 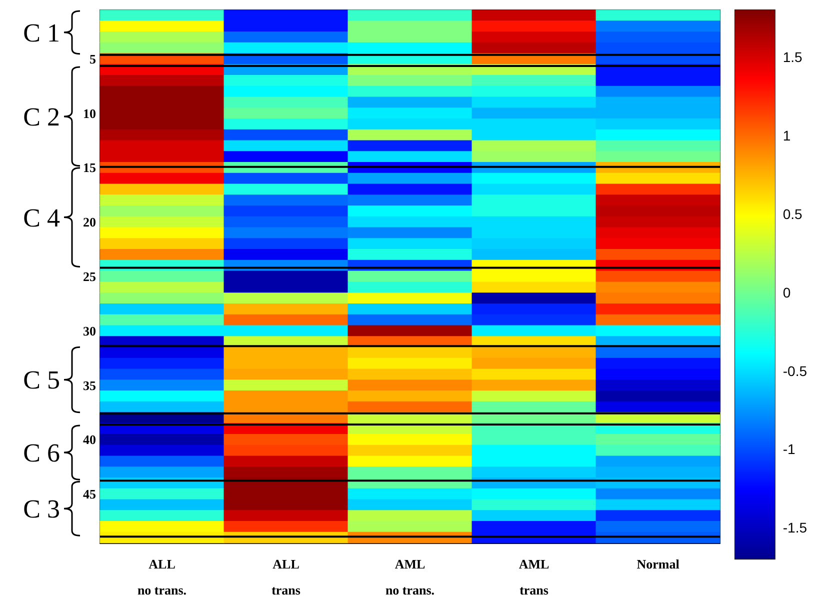 I want to click on text: C 4, so click(x=41, y=217).